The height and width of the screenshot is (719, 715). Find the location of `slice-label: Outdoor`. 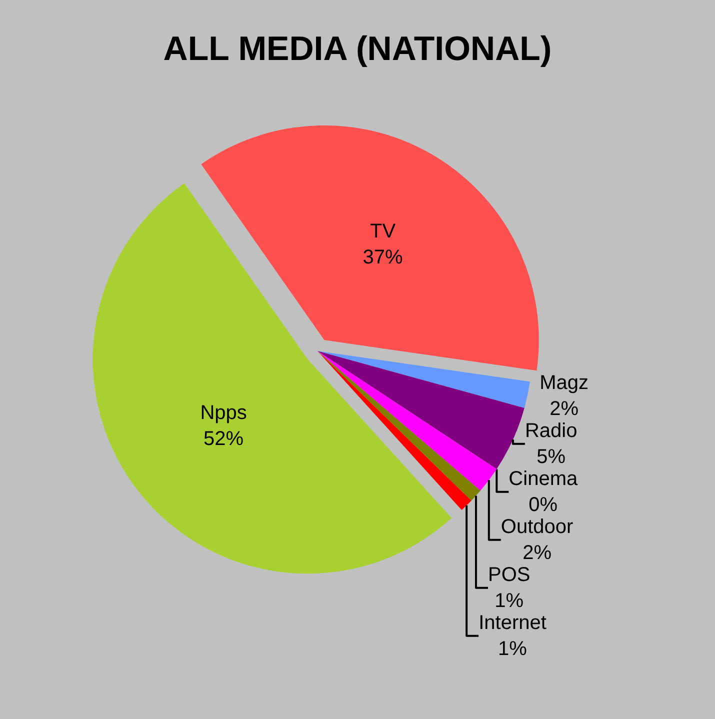

slice-label: Outdoor is located at coordinates (537, 527).